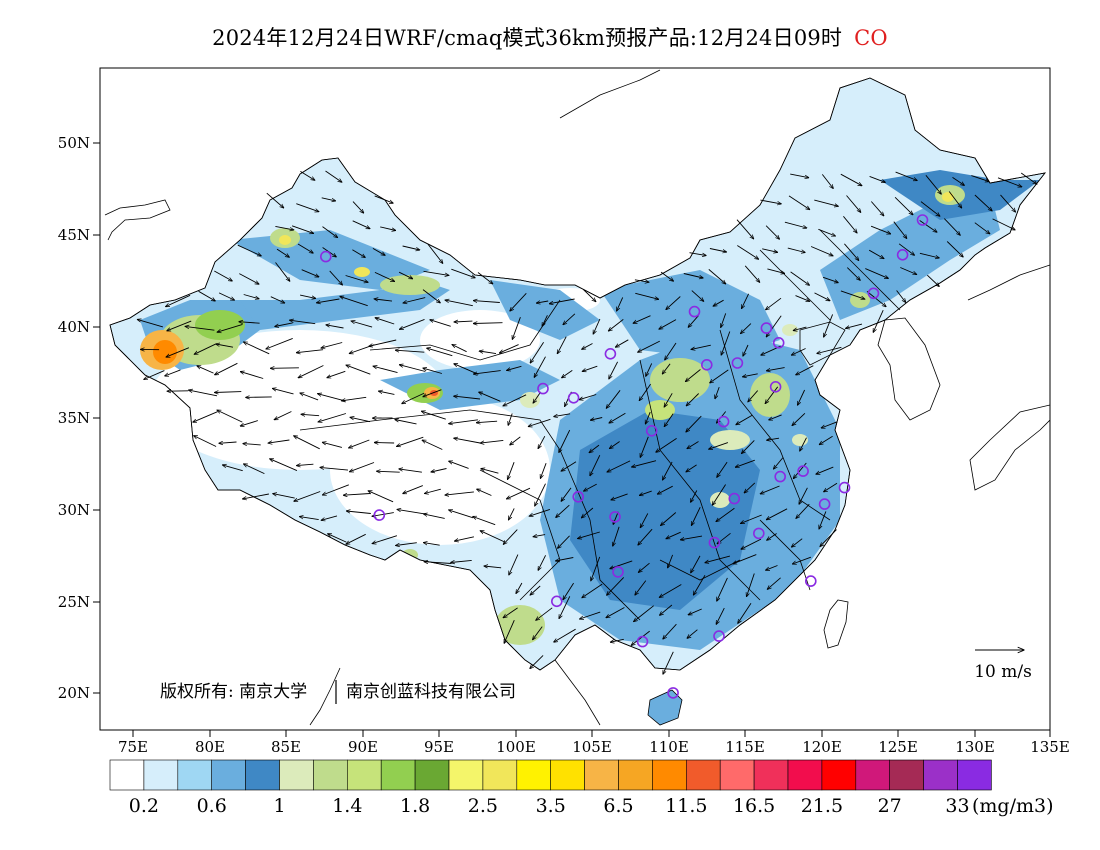 Image resolution: width=1100 pixels, height=850 pixels. I want to click on legend-tick-label: 0.2, so click(144, 806).